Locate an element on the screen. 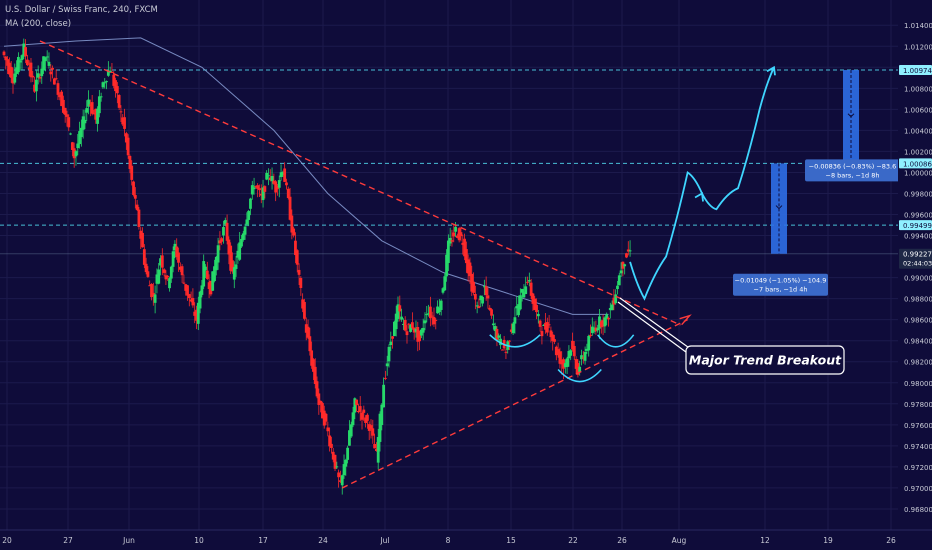  x-axis: 20 27 Jun 10 17 24 Jul 8 15 22 26 Aug 12 19 26 is located at coordinates (466, 539).